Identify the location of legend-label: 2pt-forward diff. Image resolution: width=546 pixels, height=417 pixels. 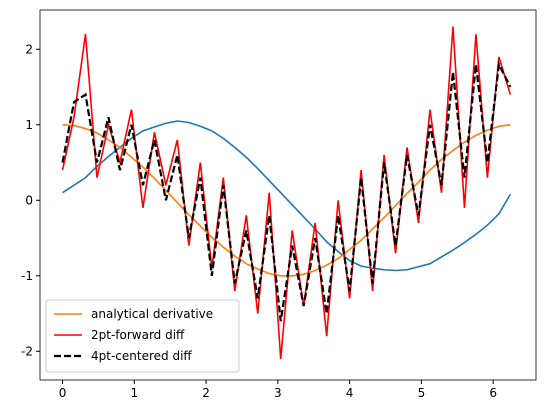
(138, 335).